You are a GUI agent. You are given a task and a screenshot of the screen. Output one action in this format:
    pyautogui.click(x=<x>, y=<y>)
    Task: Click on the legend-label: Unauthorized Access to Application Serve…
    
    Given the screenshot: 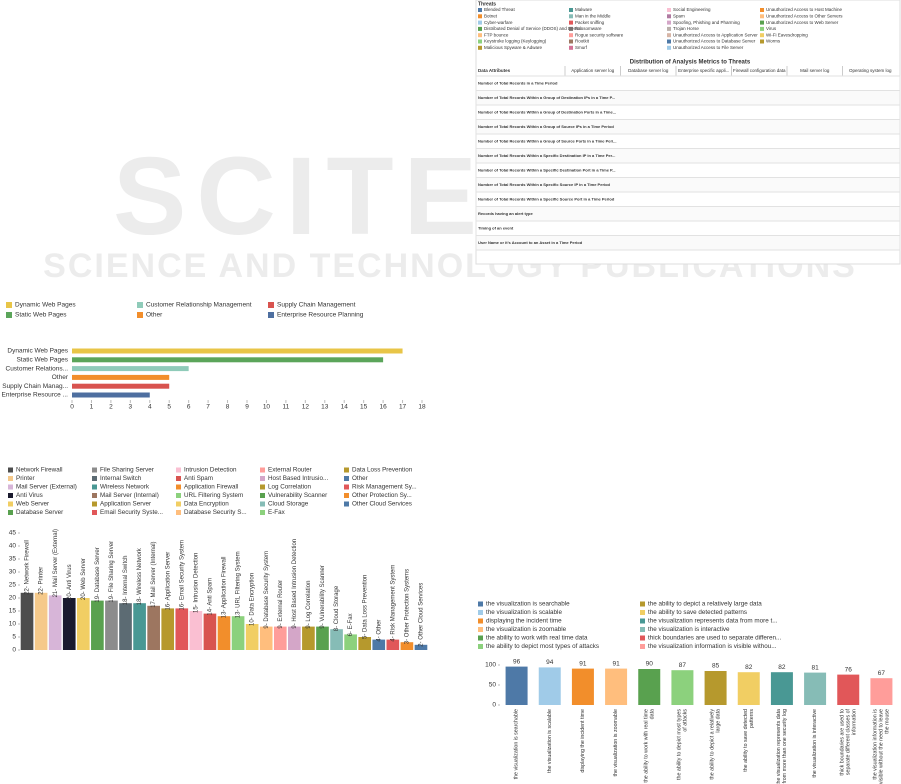 What is the action you would take?
    pyautogui.click(x=715, y=34)
    